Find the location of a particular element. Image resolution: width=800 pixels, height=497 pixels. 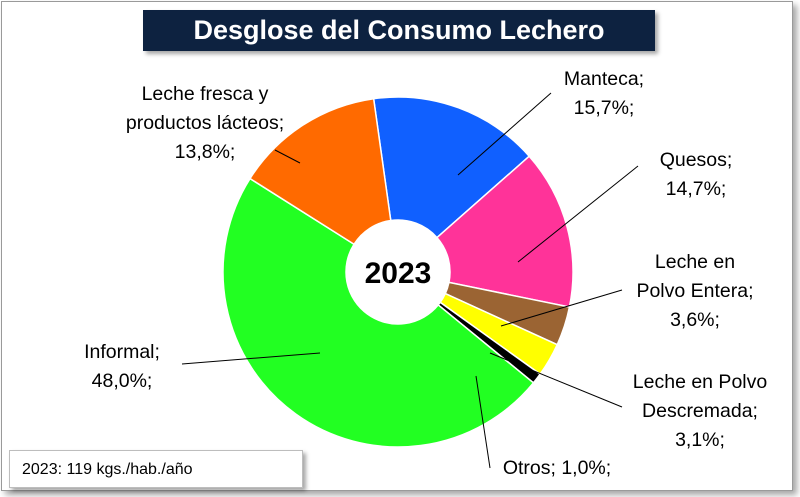

center-label: 2023 is located at coordinates (398, 273).